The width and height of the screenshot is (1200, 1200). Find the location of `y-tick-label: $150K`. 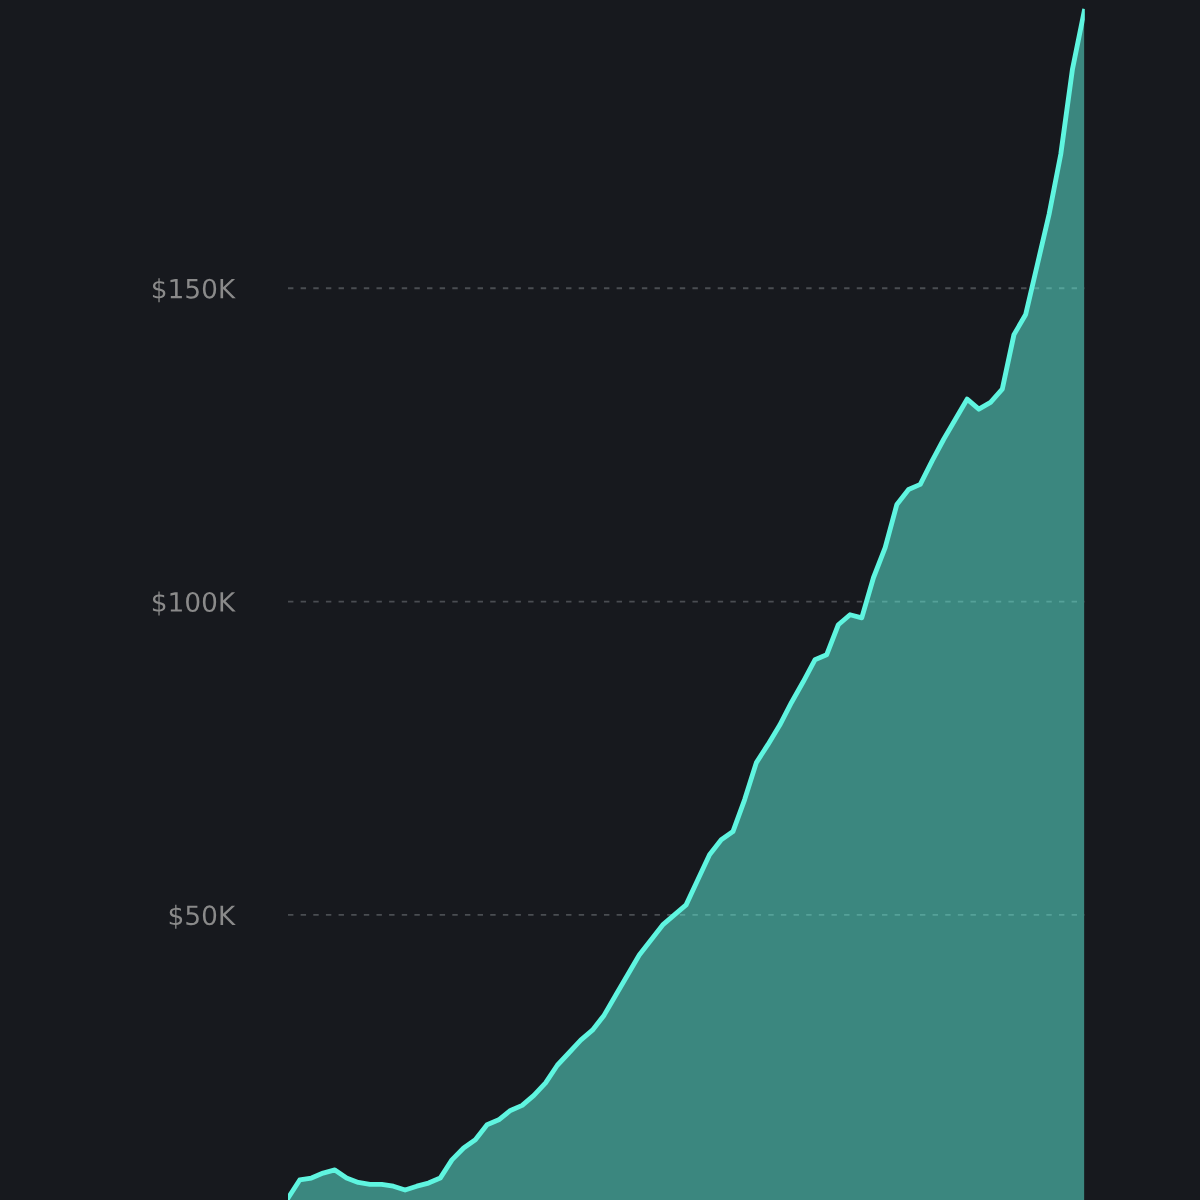

y-tick-label: $150K is located at coordinates (194, 290).